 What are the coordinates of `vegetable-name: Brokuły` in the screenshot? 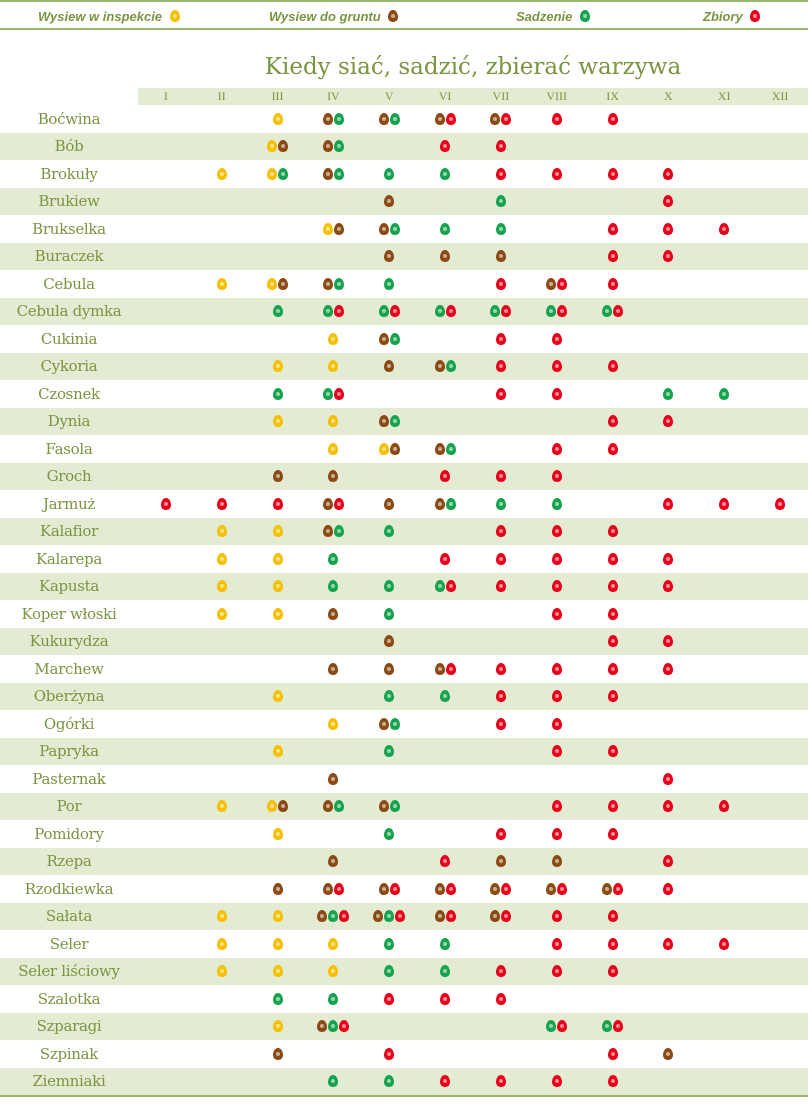 It's located at (69, 173).